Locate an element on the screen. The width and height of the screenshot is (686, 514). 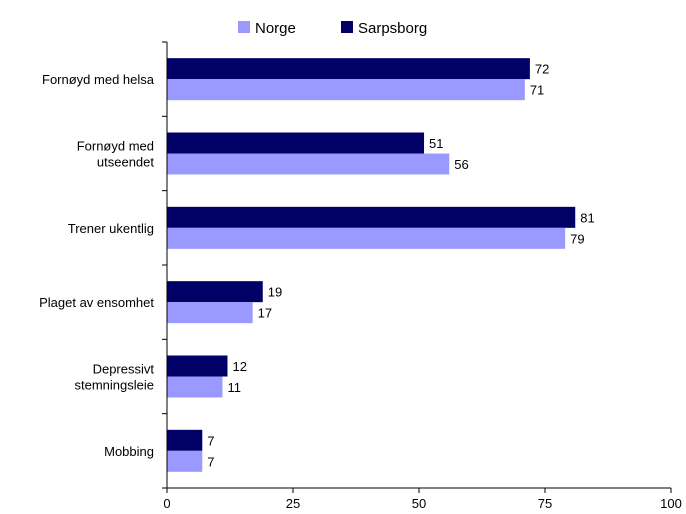
data-label-sarpsborg-4: 12 is located at coordinates (239, 366).